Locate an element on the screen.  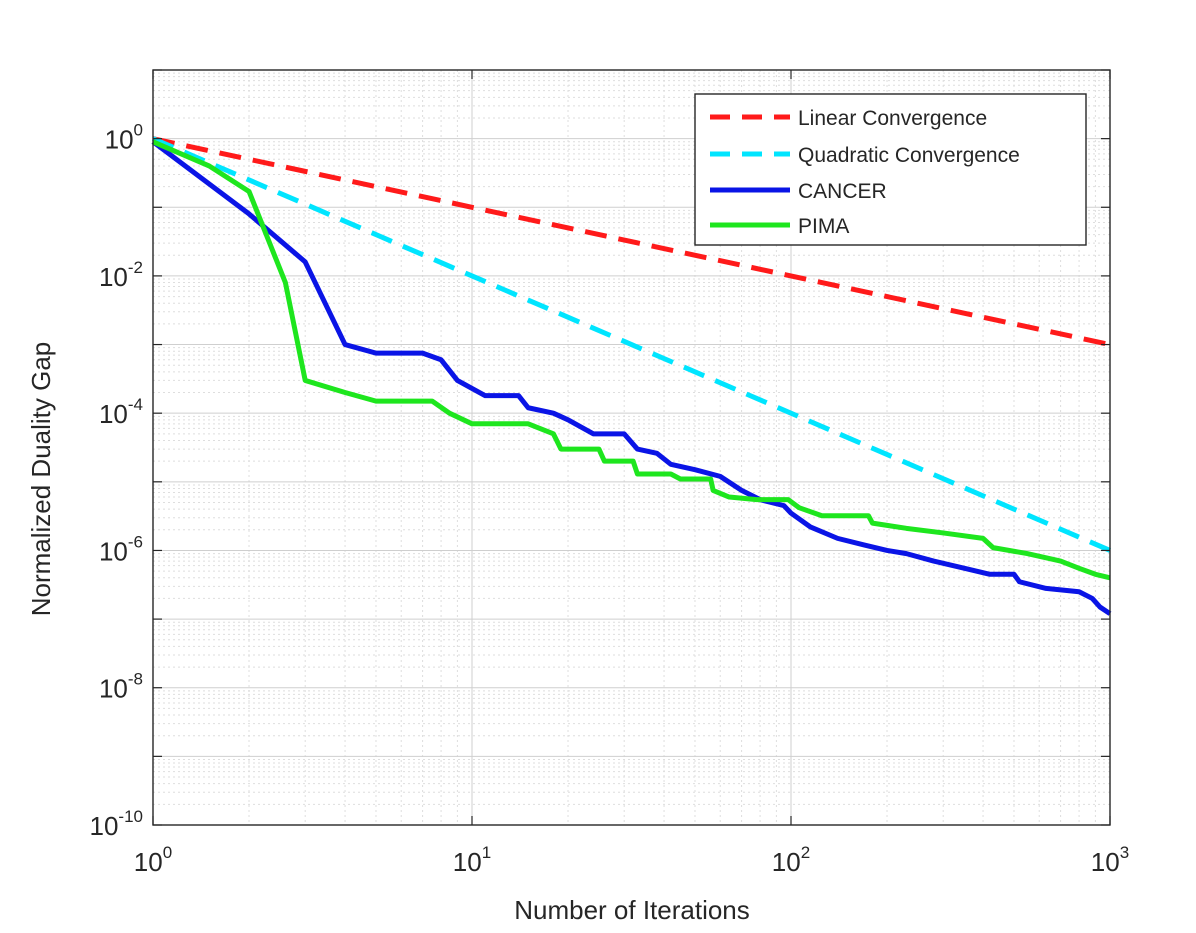
y-tick-label: 10⁻² is located at coordinates (121, 275).